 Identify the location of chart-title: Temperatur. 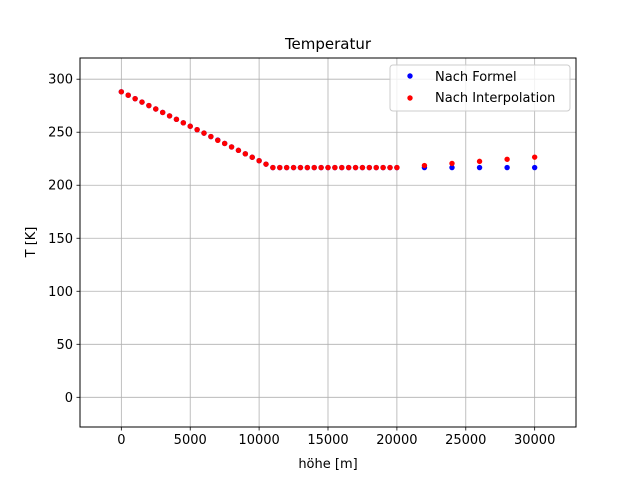
(328, 44).